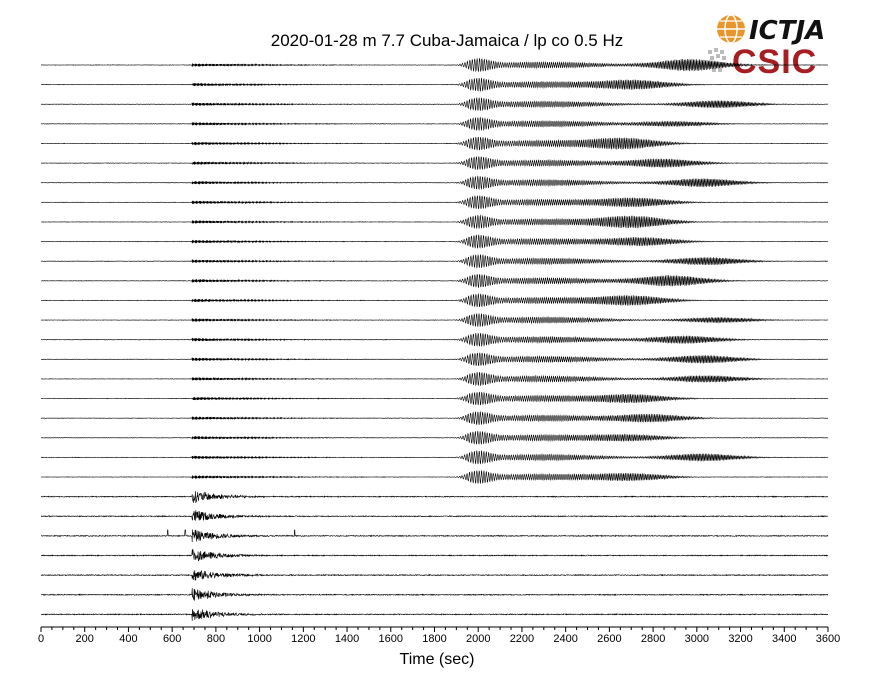  I want to click on x-tick-label: 2600, so click(609, 639).